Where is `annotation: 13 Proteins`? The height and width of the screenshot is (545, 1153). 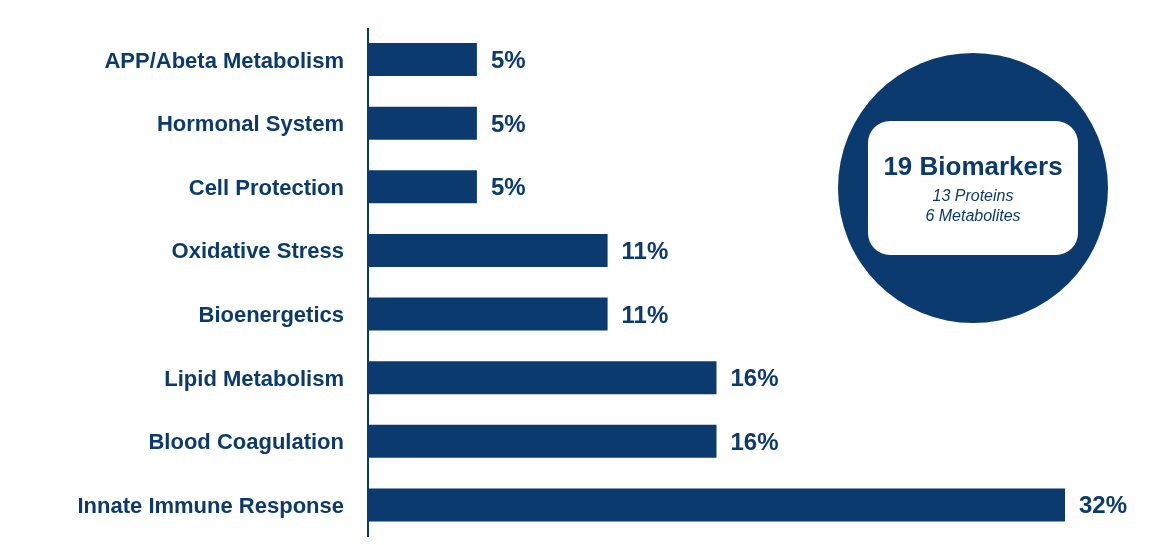 annotation: 13 Proteins is located at coordinates (973, 195).